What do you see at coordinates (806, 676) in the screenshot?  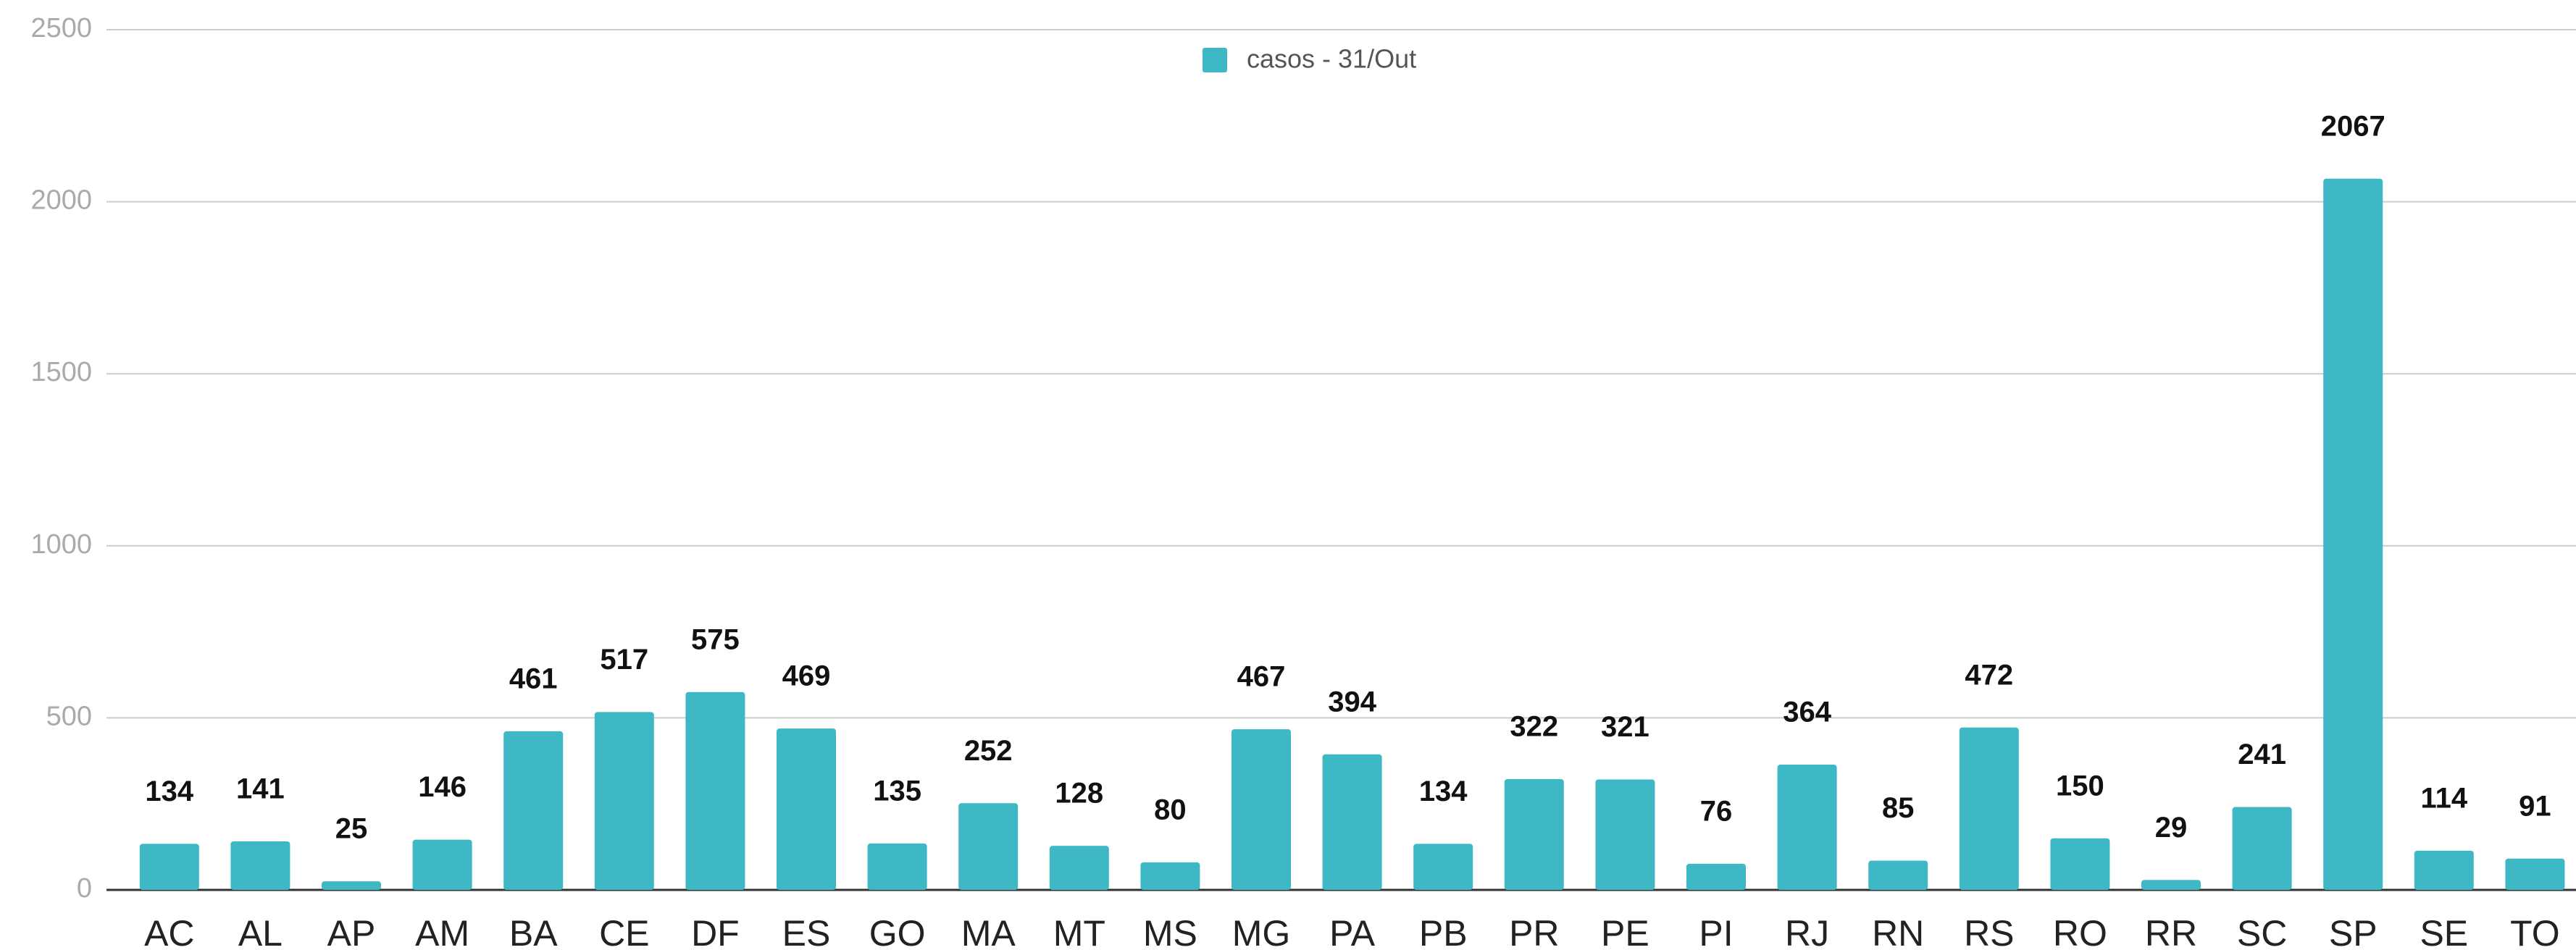 I see `value-label: 469` at bounding box center [806, 676].